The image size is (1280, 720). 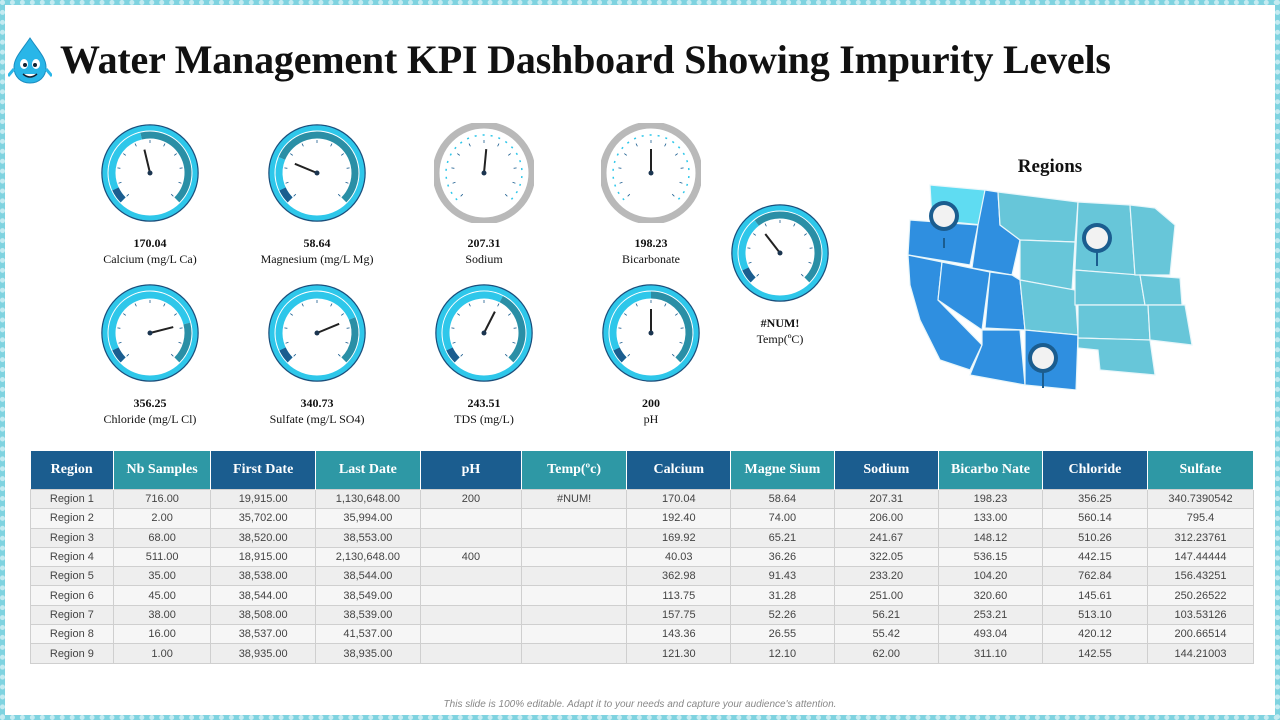 I want to click on column-header: Nb Samples, so click(x=162, y=470).